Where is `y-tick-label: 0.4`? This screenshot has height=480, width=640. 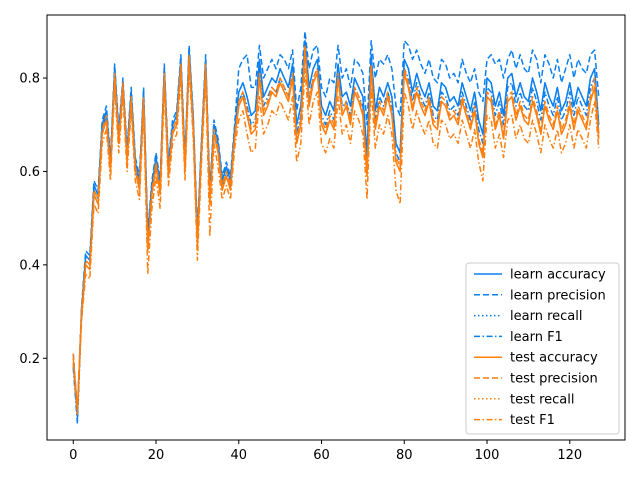
y-tick-label: 0.4 is located at coordinates (29, 265).